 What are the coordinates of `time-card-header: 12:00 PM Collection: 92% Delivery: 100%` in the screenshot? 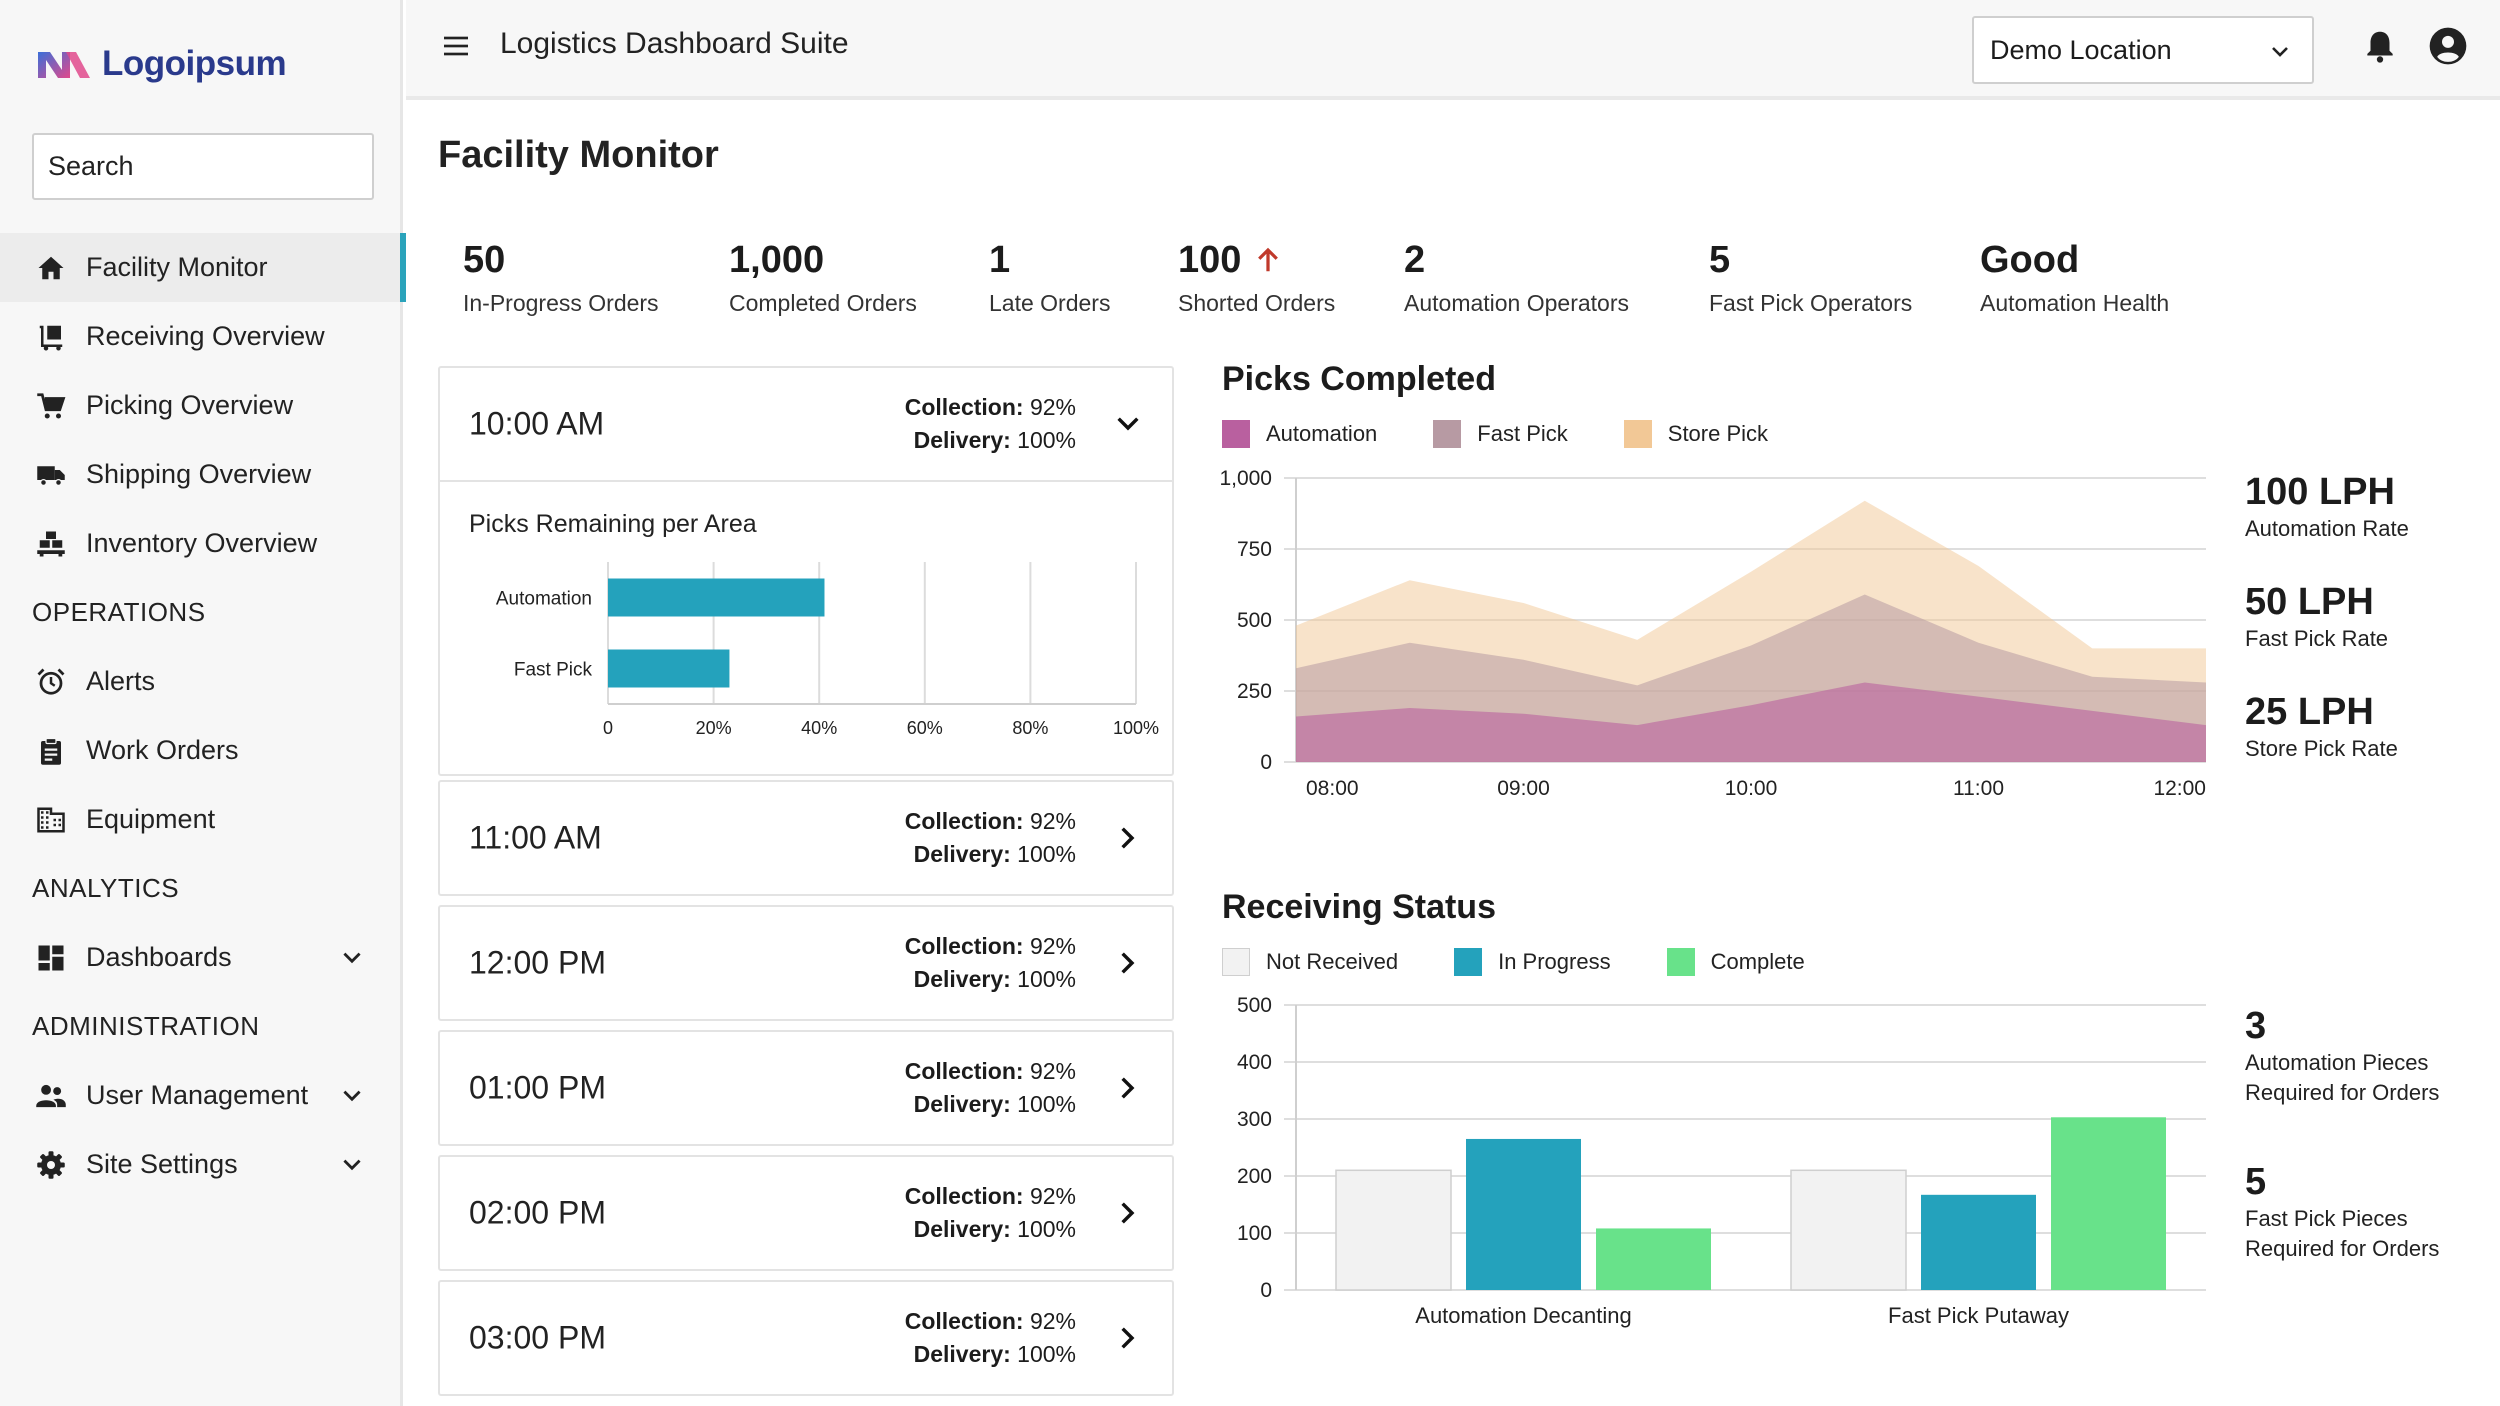 It's located at (806, 963).